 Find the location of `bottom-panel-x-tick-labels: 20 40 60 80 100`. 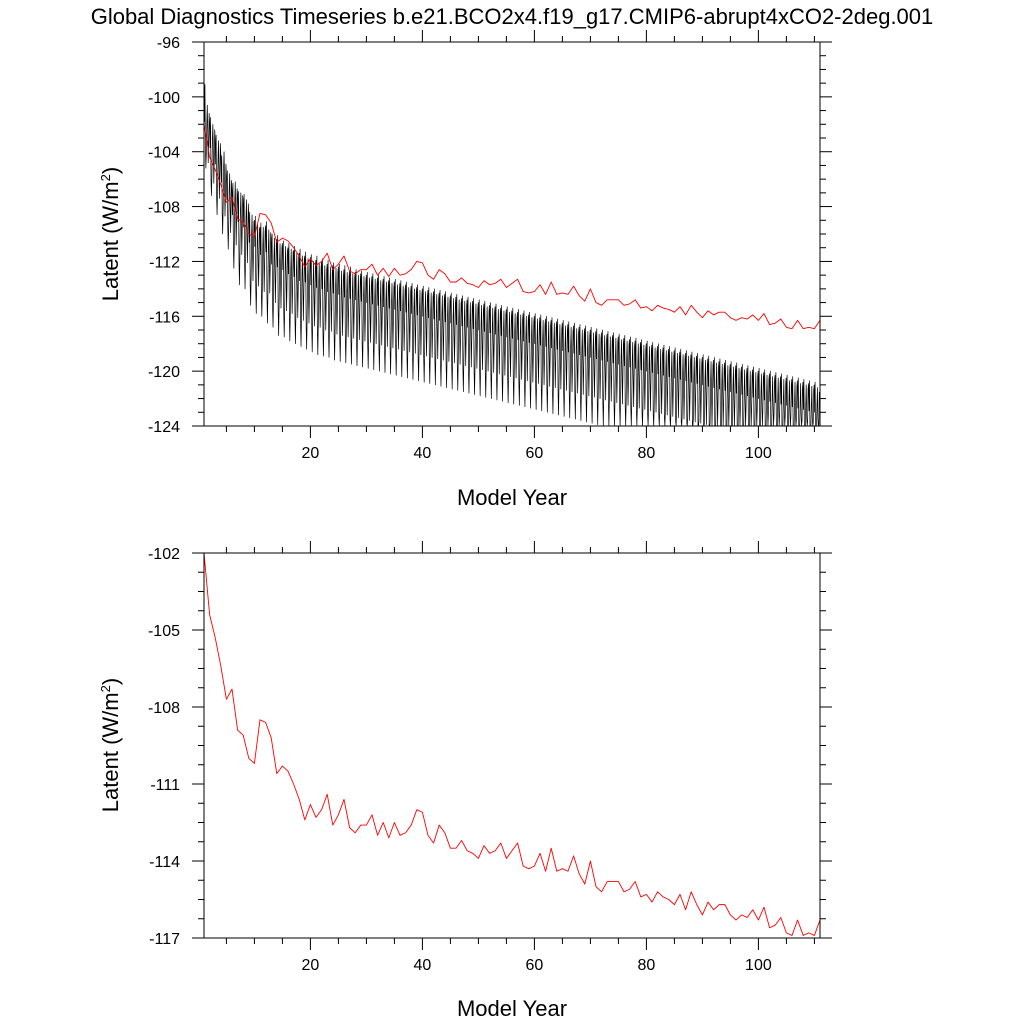

bottom-panel-x-tick-labels: 20 40 60 80 100 is located at coordinates (537, 965).